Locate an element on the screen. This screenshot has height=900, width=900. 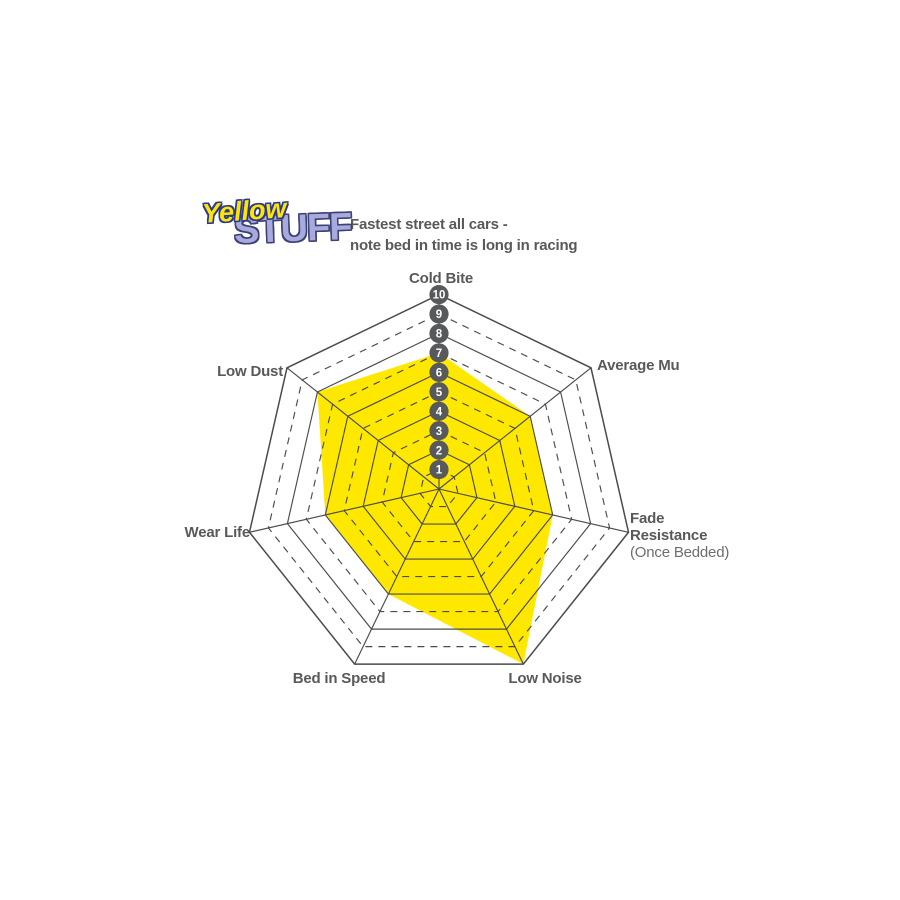
scale-disc-label-3: 3 is located at coordinates (439, 432).